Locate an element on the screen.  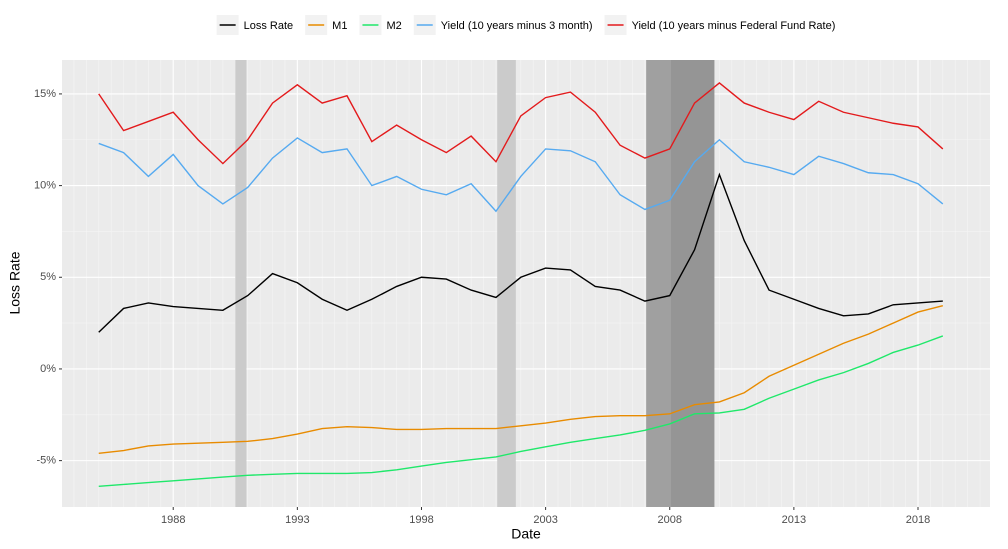
legend-item: Yield (10 years minus 3 month) is located at coordinates (503, 25).